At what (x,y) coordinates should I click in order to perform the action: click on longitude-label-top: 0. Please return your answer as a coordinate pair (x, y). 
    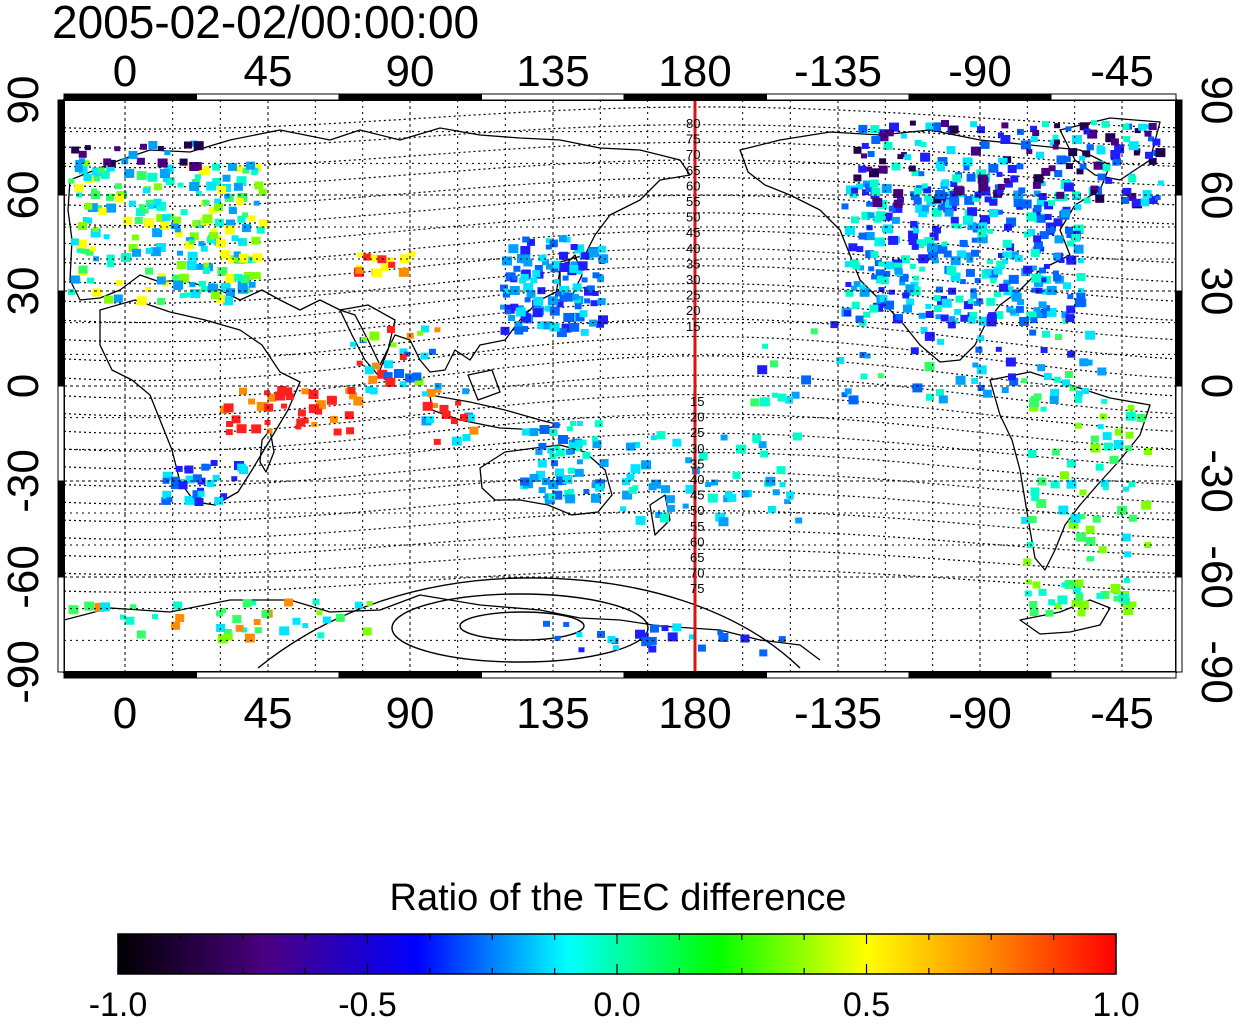
    Looking at the image, I should click on (125, 71).